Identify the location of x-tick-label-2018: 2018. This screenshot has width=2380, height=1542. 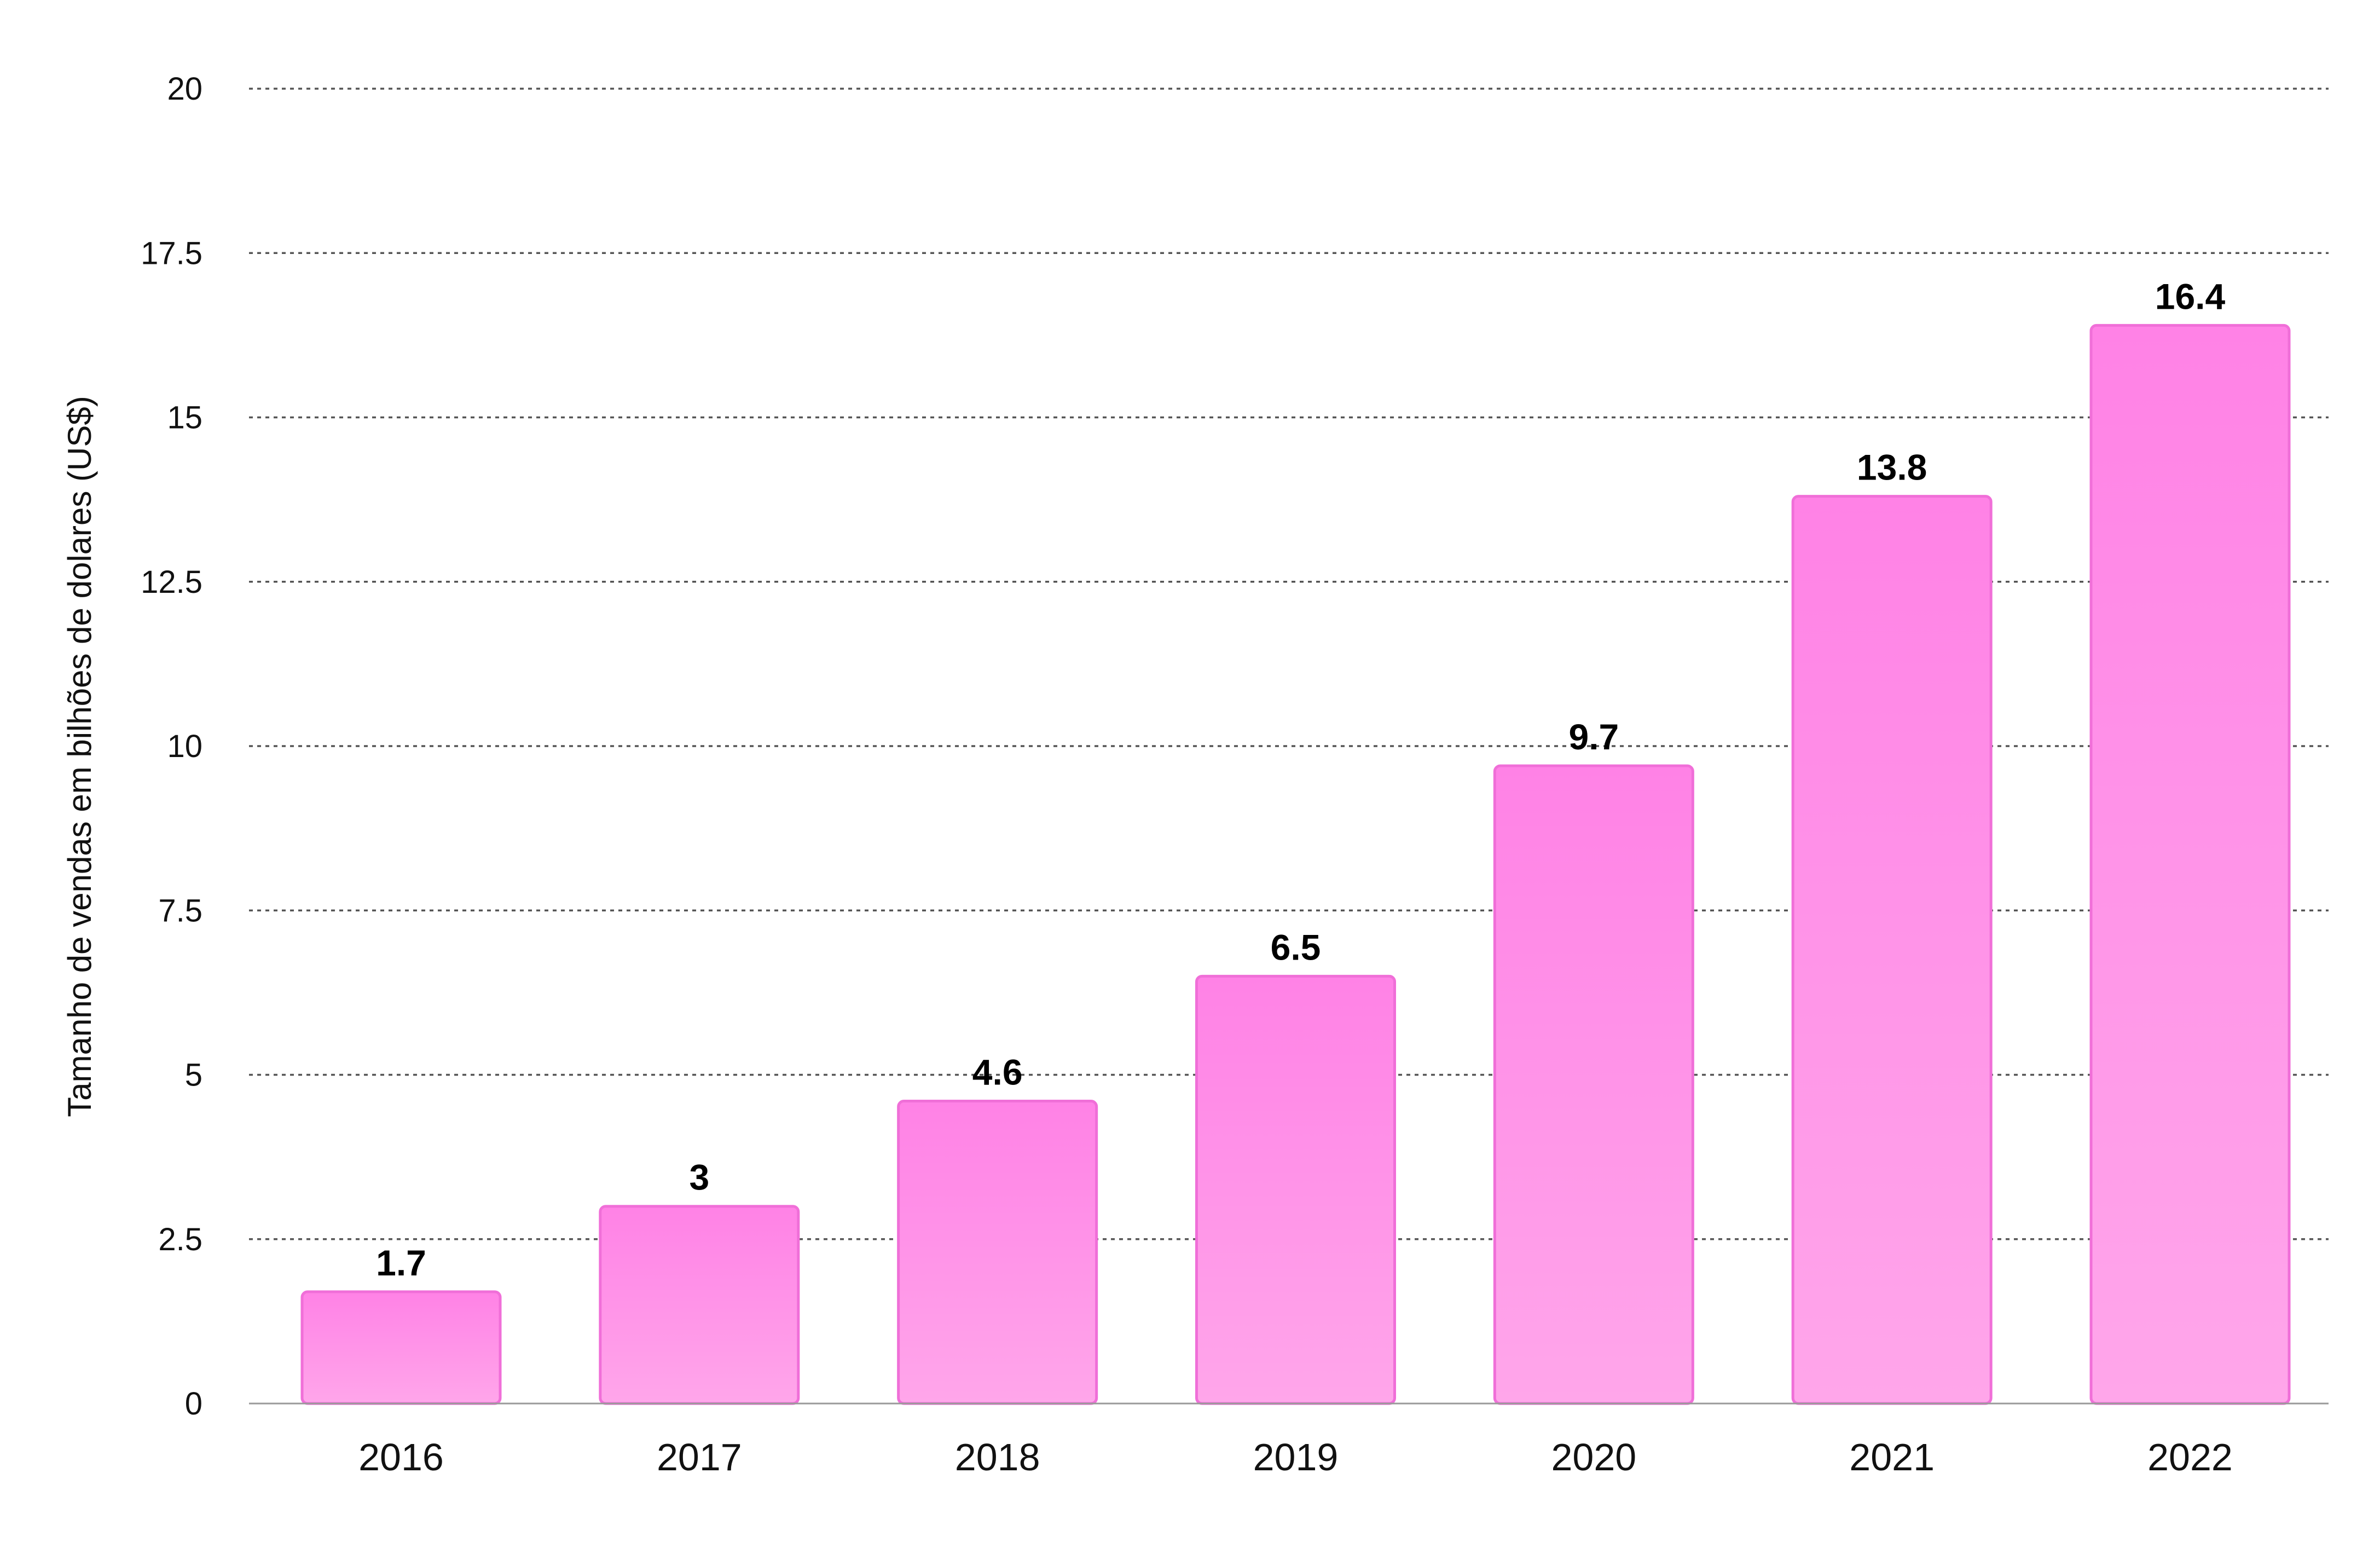
(997, 1457).